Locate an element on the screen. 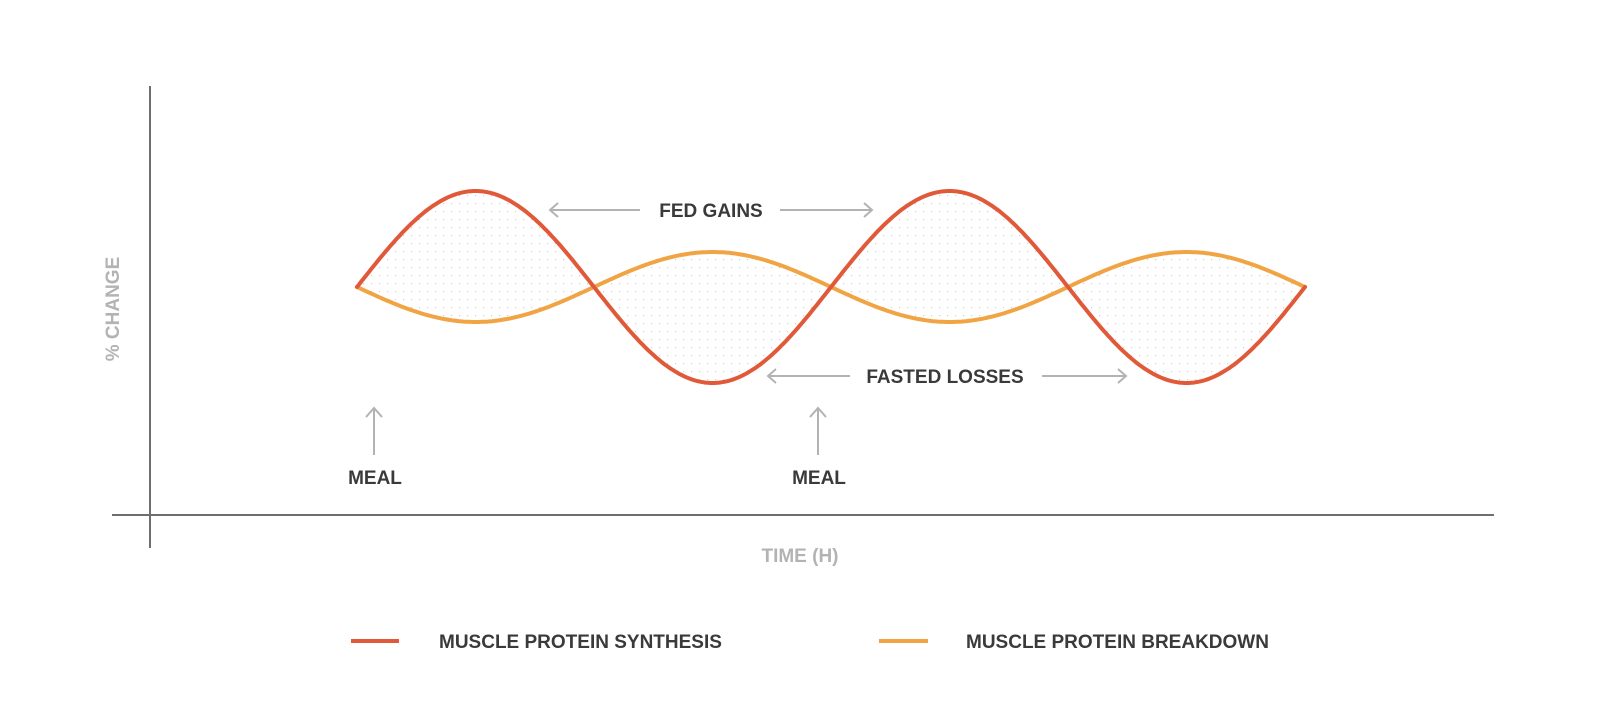  fed-gains-label: FED GAINS is located at coordinates (710, 211).